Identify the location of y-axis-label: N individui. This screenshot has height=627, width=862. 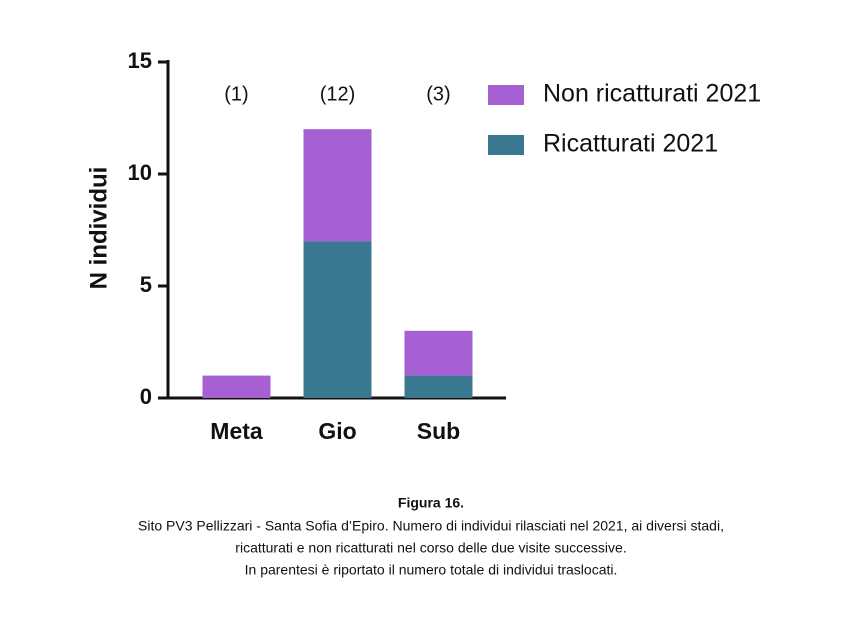
(98, 228).